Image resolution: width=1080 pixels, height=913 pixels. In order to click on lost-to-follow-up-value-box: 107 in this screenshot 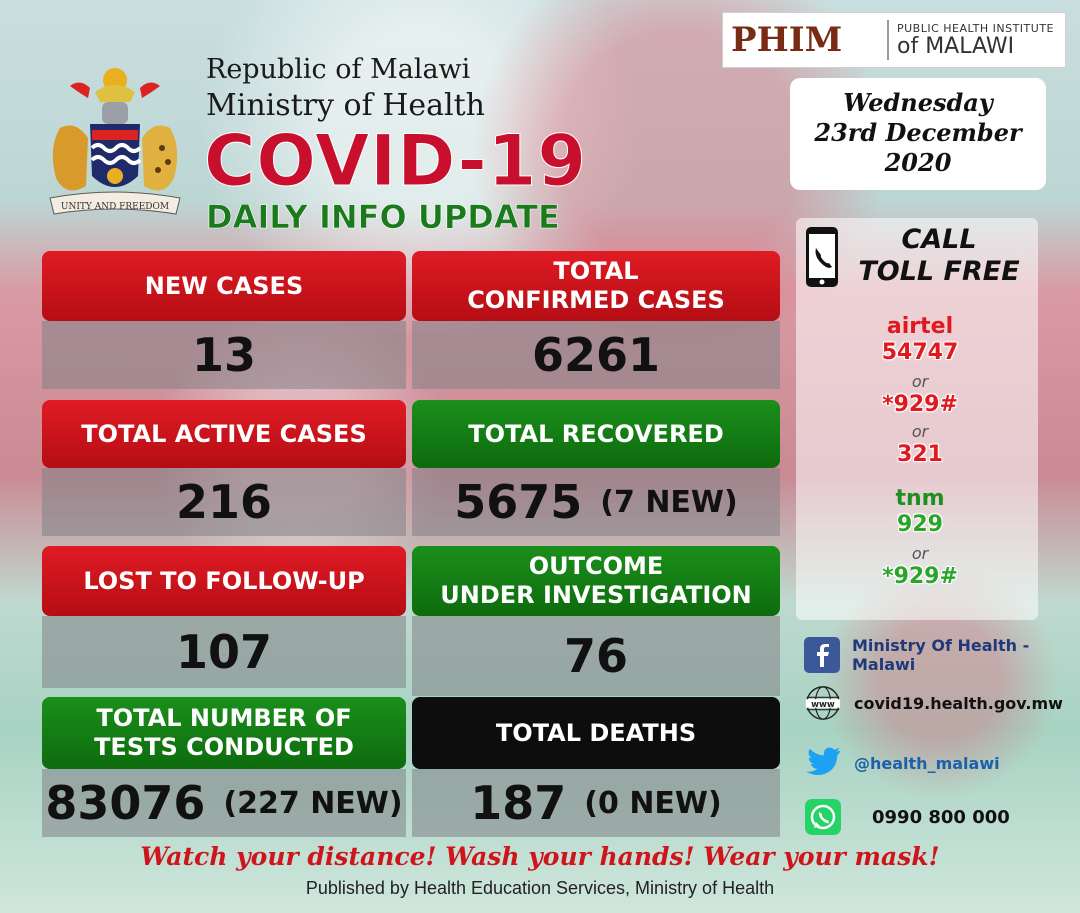, I will do `click(224, 652)`.